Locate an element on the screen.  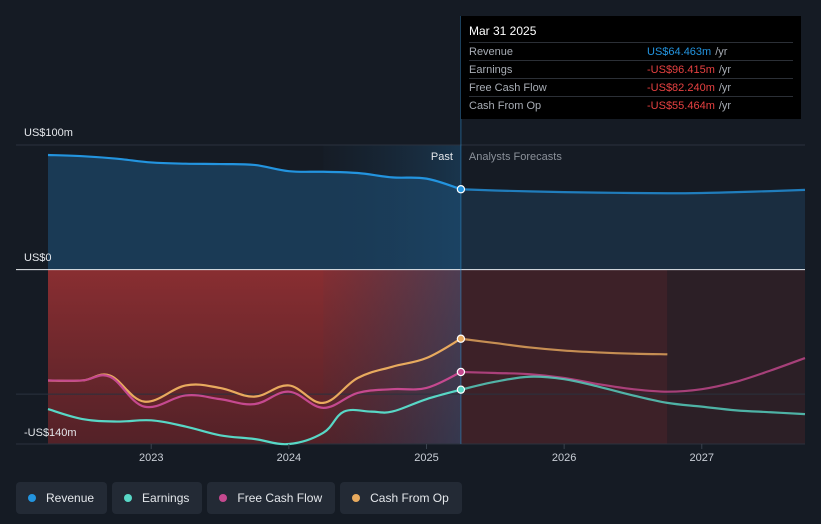
tooltip-date: Mar 31 2025 is located at coordinates (503, 31).